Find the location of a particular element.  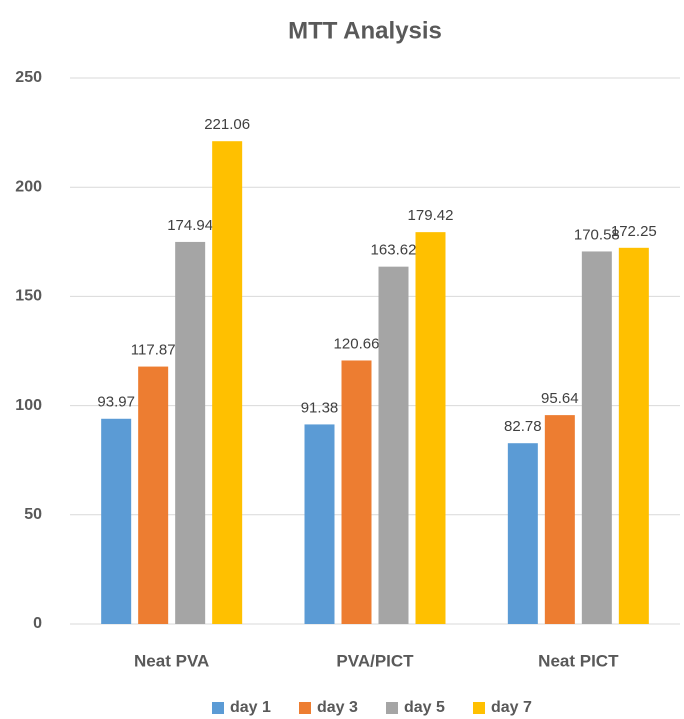

value-label: 95.64 is located at coordinates (560, 398).